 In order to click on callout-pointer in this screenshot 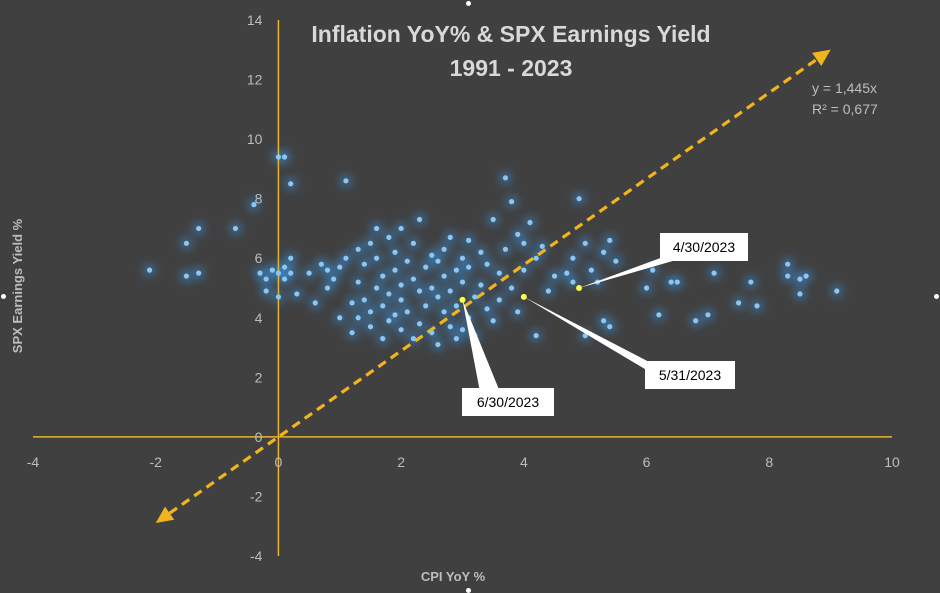, I will do `click(481, 345)`.